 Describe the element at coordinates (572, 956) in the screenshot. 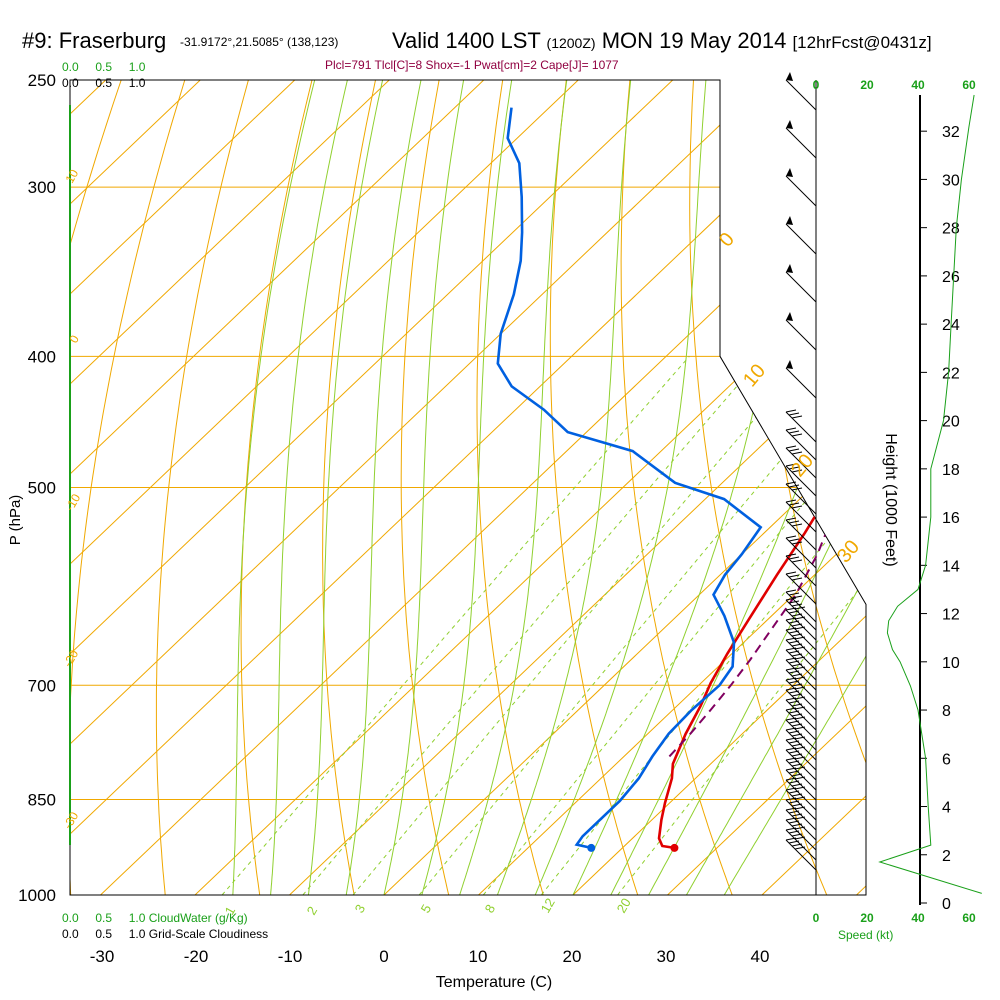

I see `x-tick-label: 20` at that location.